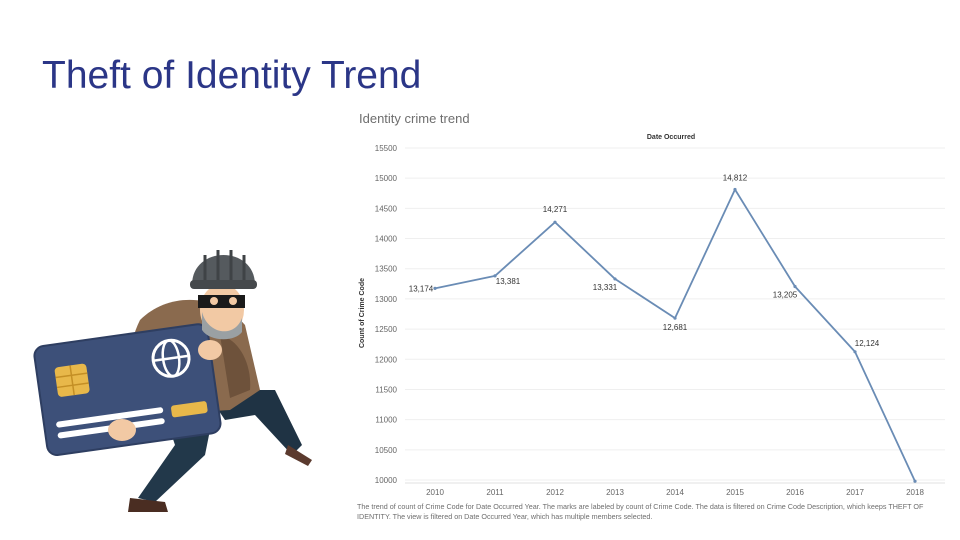 This screenshot has height=540, width=960. What do you see at coordinates (232, 75) in the screenshot?
I see `page-title: Theft of Identity Trend` at bounding box center [232, 75].